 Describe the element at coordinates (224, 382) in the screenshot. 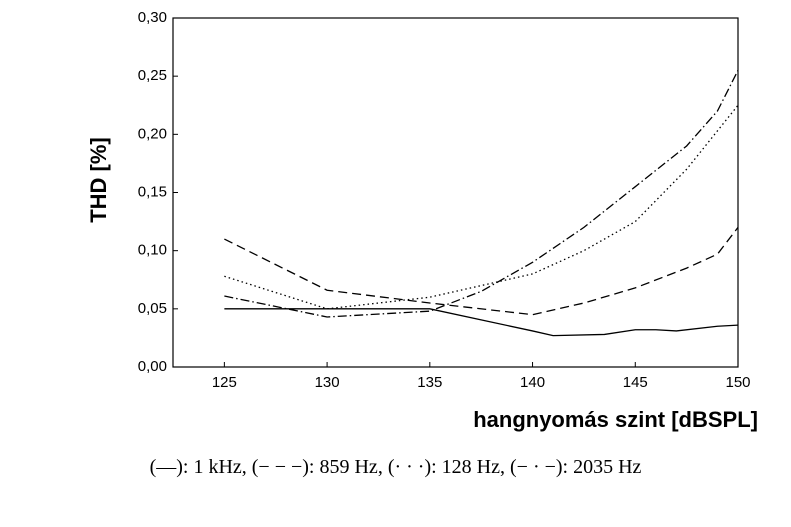

I see `x-tick-label: 125` at that location.